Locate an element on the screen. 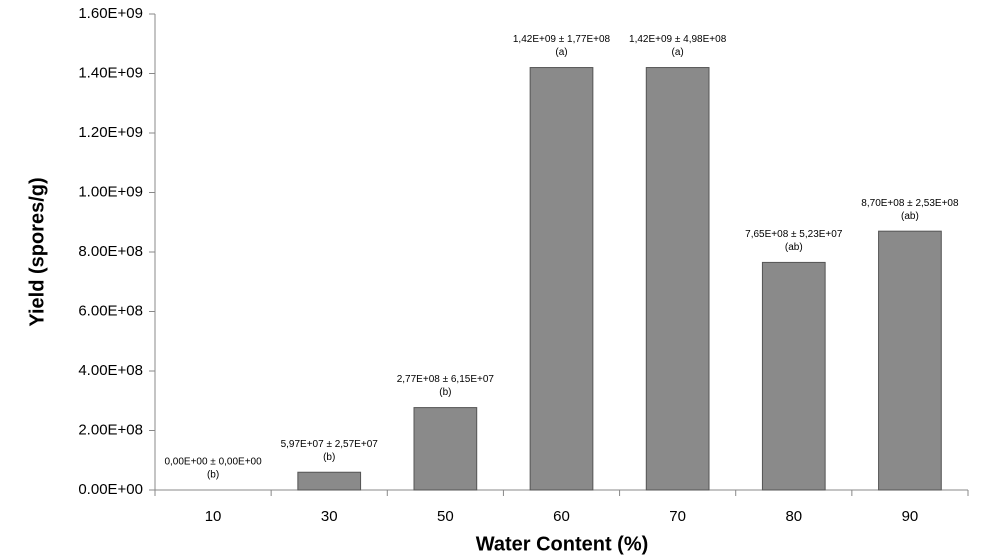 Image resolution: width=1000 pixels, height=560 pixels. x-tick-label: 50 is located at coordinates (445, 516).